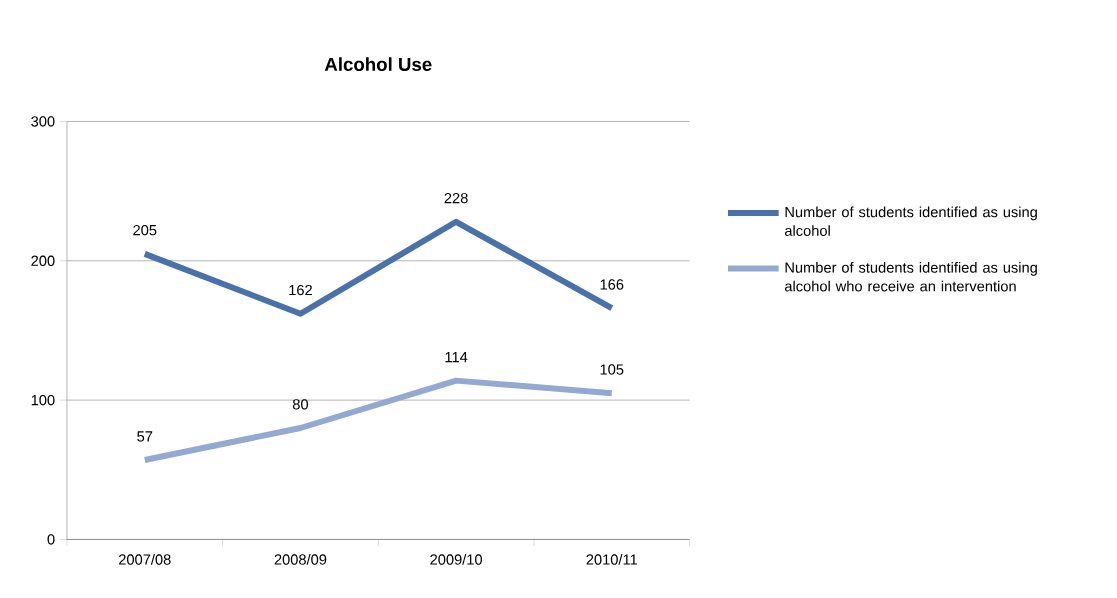 The height and width of the screenshot is (598, 1117). Describe the element at coordinates (300, 404) in the screenshot. I see `data-label: 80` at that location.